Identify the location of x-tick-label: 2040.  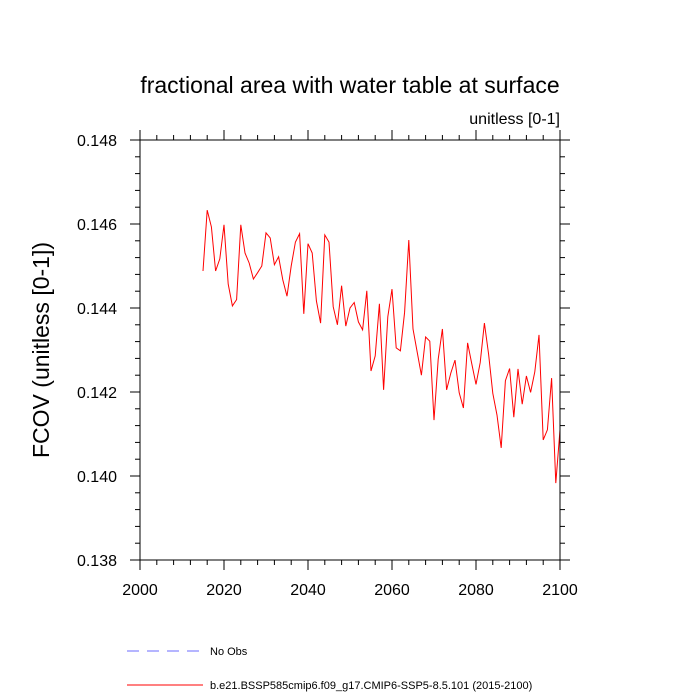
(308, 590).